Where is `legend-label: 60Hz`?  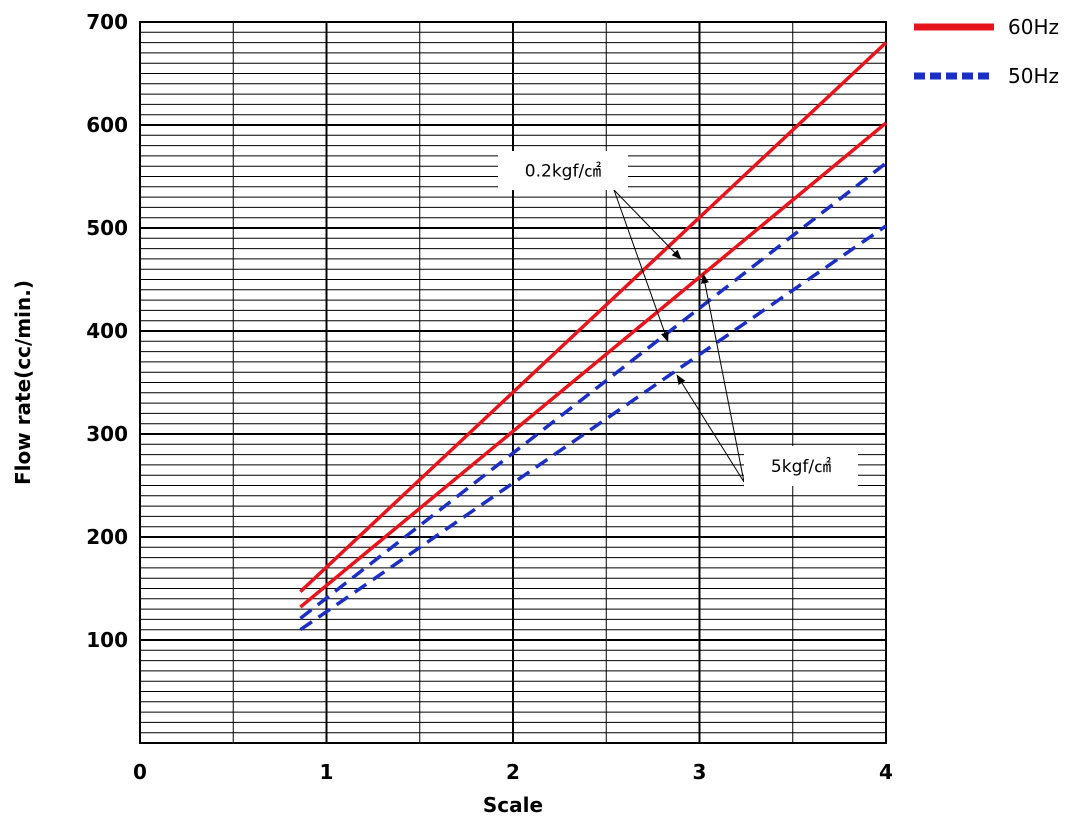 legend-label: 60Hz is located at coordinates (1033, 27).